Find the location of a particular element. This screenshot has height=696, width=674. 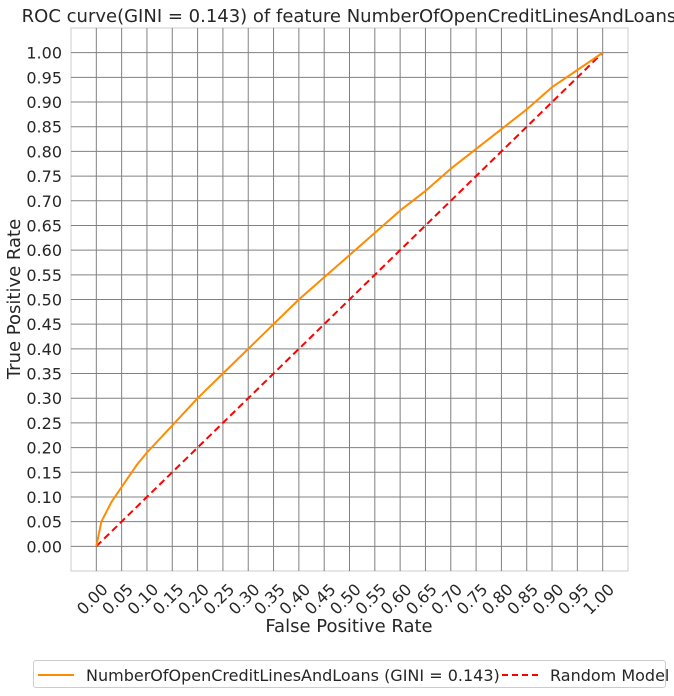

y-tick-label: 0.85 is located at coordinates (44, 127).